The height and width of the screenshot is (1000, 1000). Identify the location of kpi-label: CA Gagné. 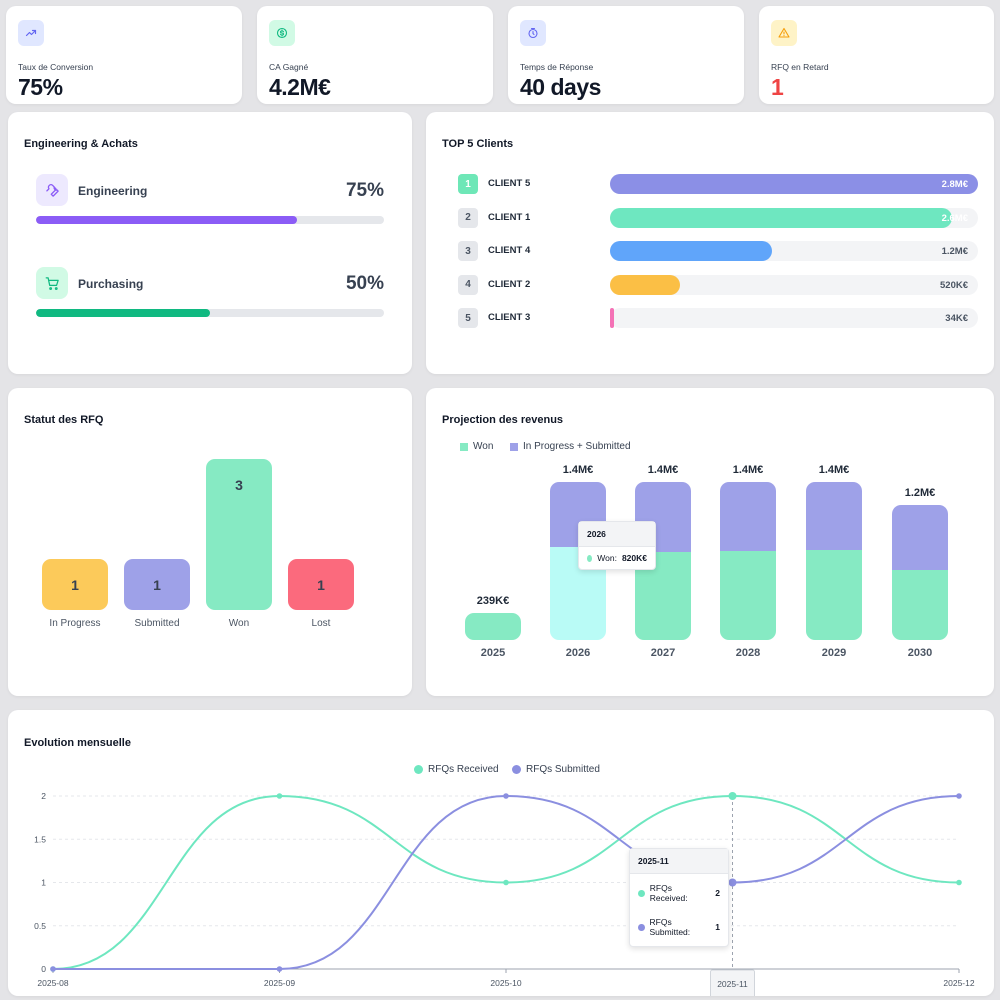
(289, 67).